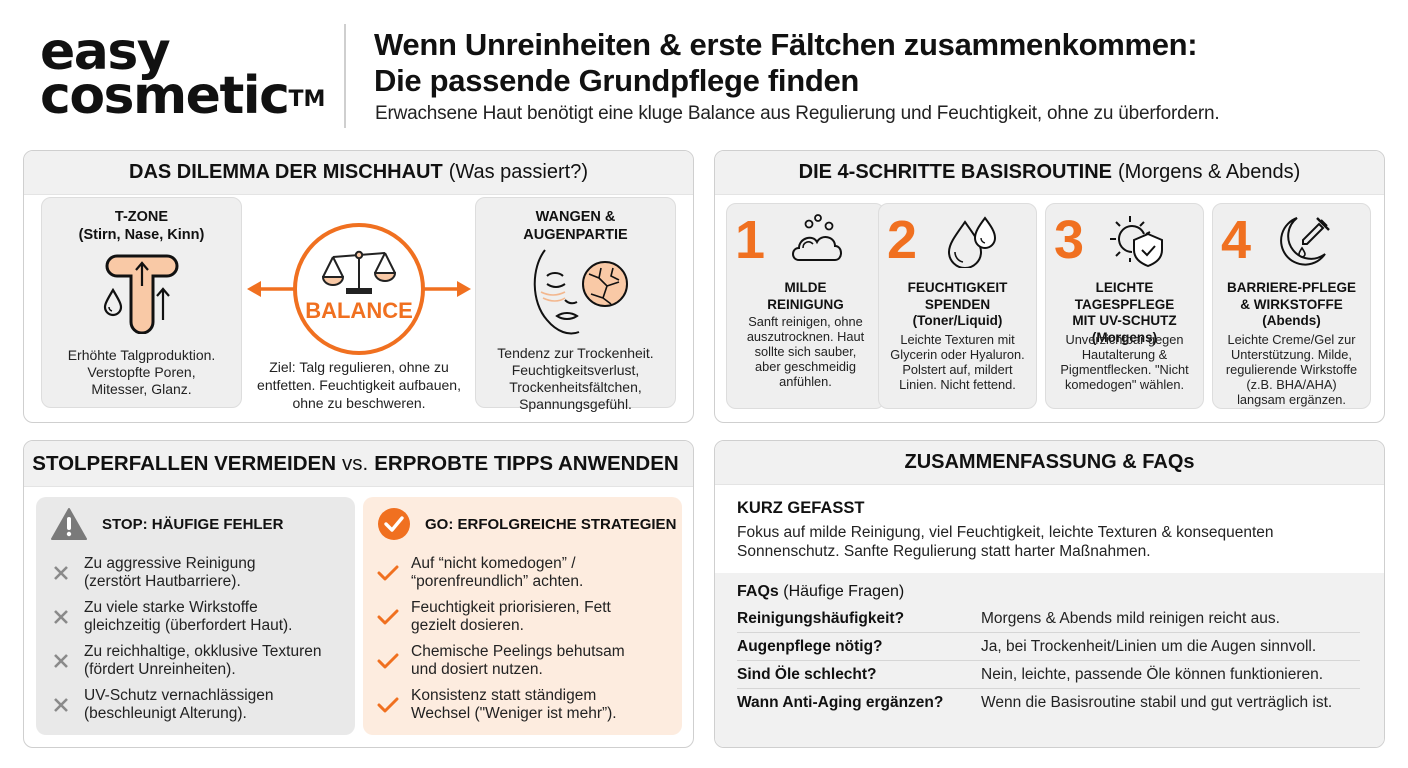 The height and width of the screenshot is (768, 1408). I want to click on step-title-line: & WIRKSTOFFE, so click(1291, 304).